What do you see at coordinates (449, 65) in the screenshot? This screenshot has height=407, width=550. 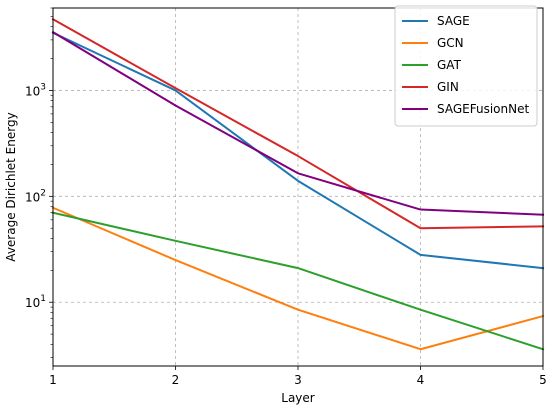 I see `legend-label: GAT` at bounding box center [449, 65].